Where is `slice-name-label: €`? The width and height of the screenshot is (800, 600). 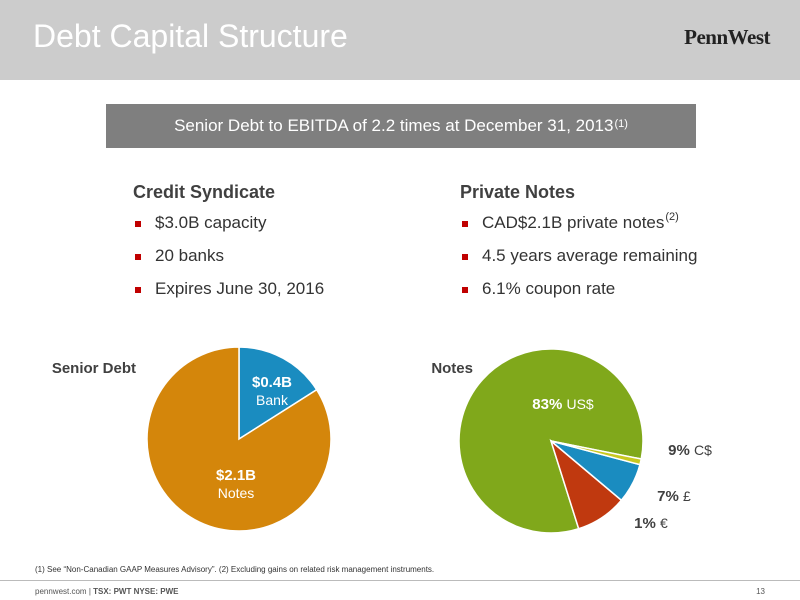
slice-name-label: € is located at coordinates (664, 523).